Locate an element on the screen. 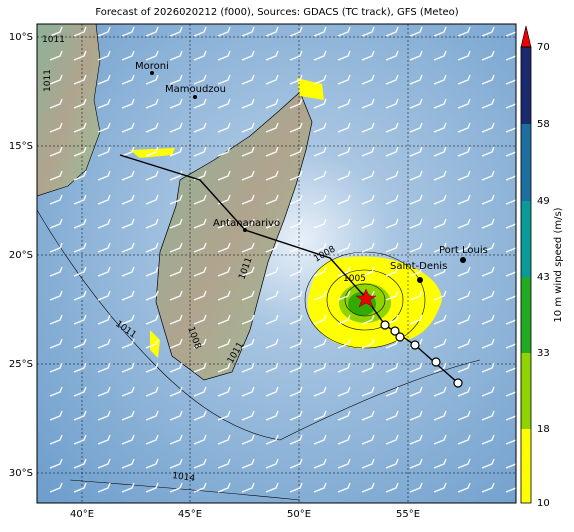  colorbar-label: 10 m wind speed (m/s) is located at coordinates (558, 264).